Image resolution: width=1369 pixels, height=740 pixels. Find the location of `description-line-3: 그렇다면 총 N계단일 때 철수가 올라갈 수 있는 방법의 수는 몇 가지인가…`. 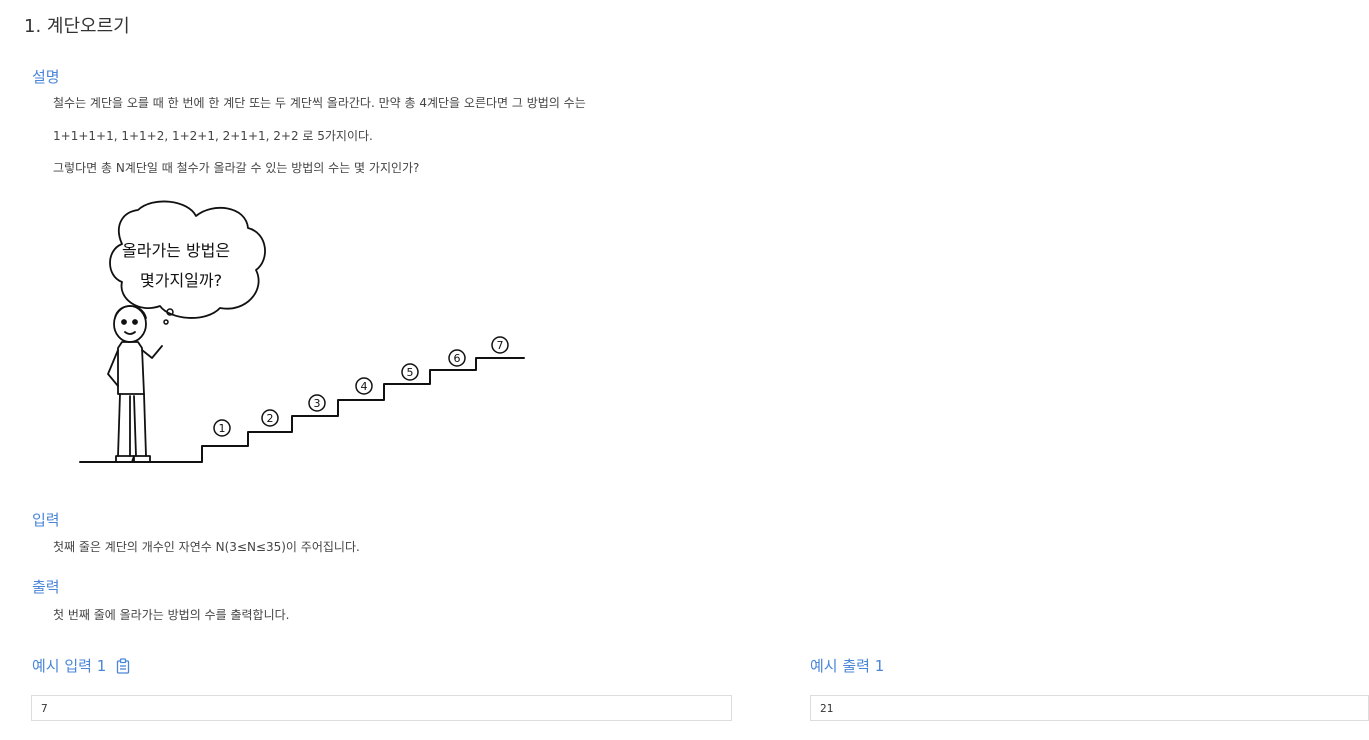

description-line-3: 그렇다면 총 N계단일 때 철수가 올라갈 수 있는 방법의 수는 몇 가지인가… is located at coordinates (236, 168).